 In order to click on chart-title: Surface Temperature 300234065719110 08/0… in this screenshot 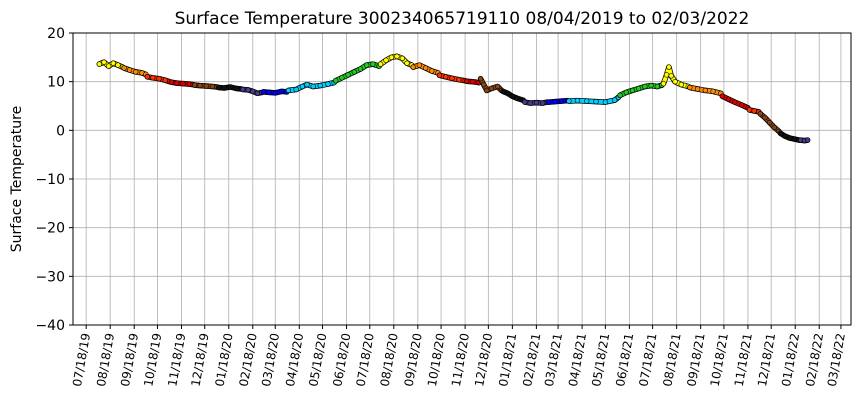, I will do `click(462, 19)`.